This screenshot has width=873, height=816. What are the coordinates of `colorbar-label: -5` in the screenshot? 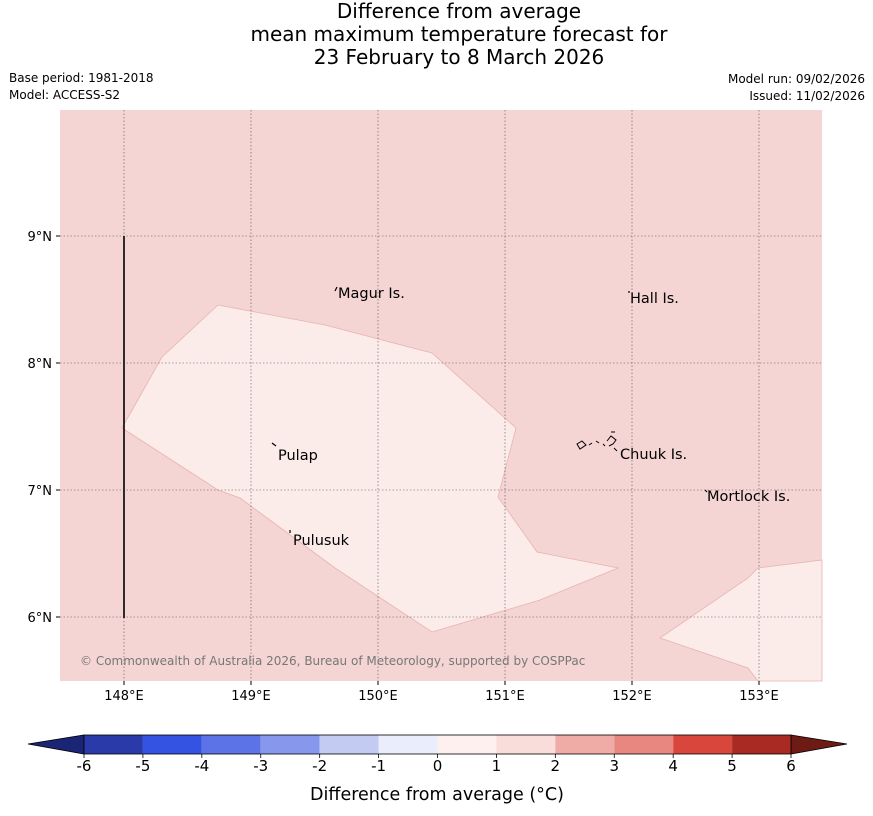 It's located at (142, 766).